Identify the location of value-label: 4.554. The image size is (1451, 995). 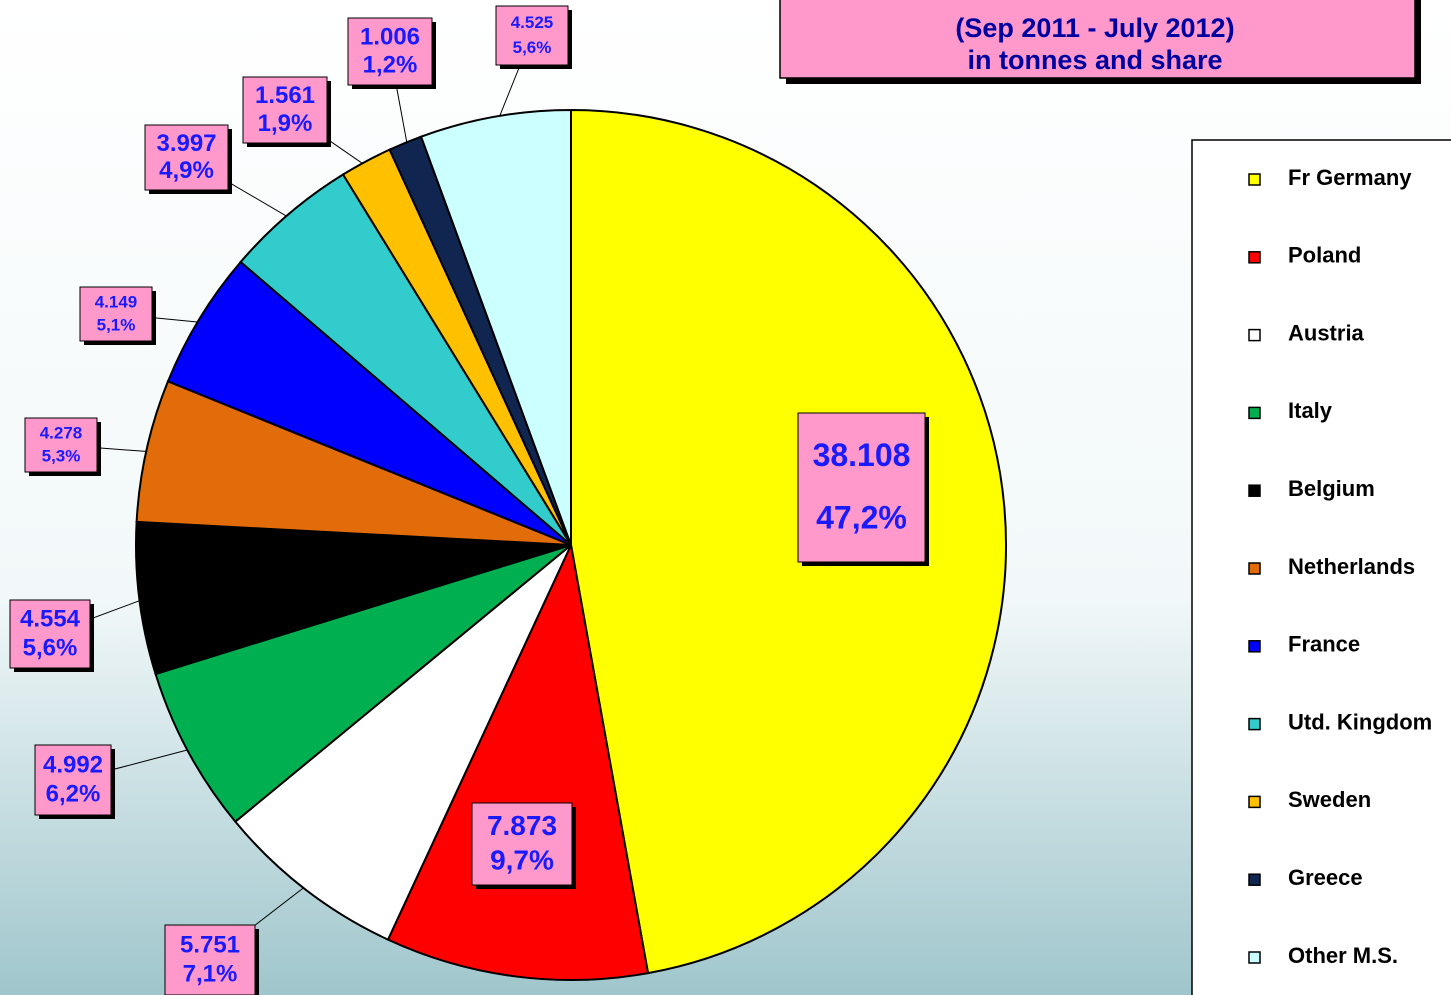
(50, 619).